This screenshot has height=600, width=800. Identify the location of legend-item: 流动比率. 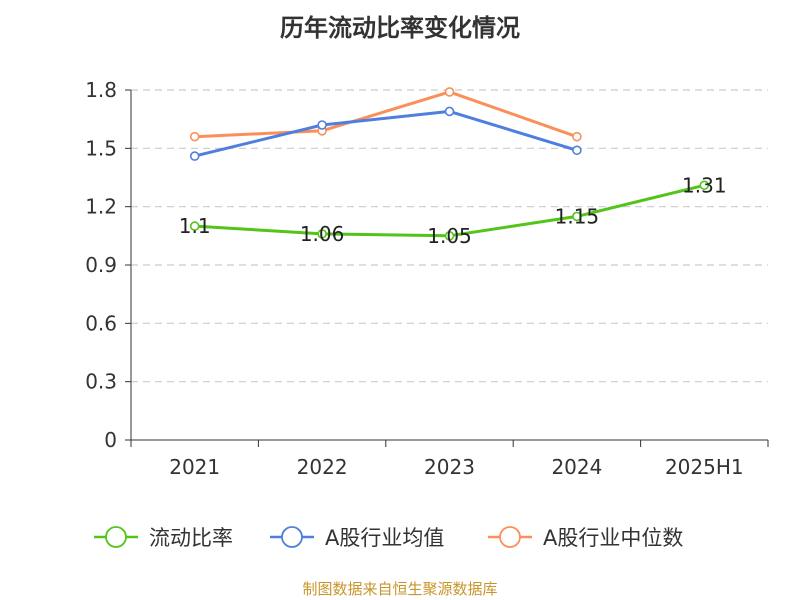
(163, 538).